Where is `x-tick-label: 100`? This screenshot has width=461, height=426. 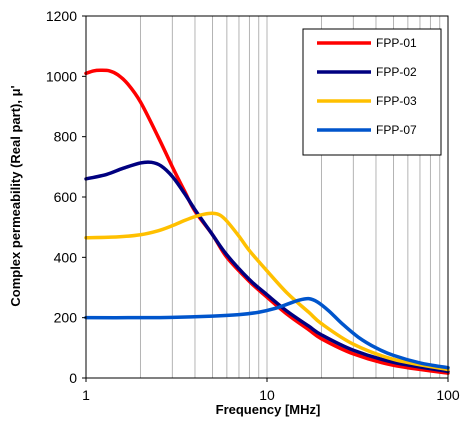 x-tick-label: 100 is located at coordinates (448, 395).